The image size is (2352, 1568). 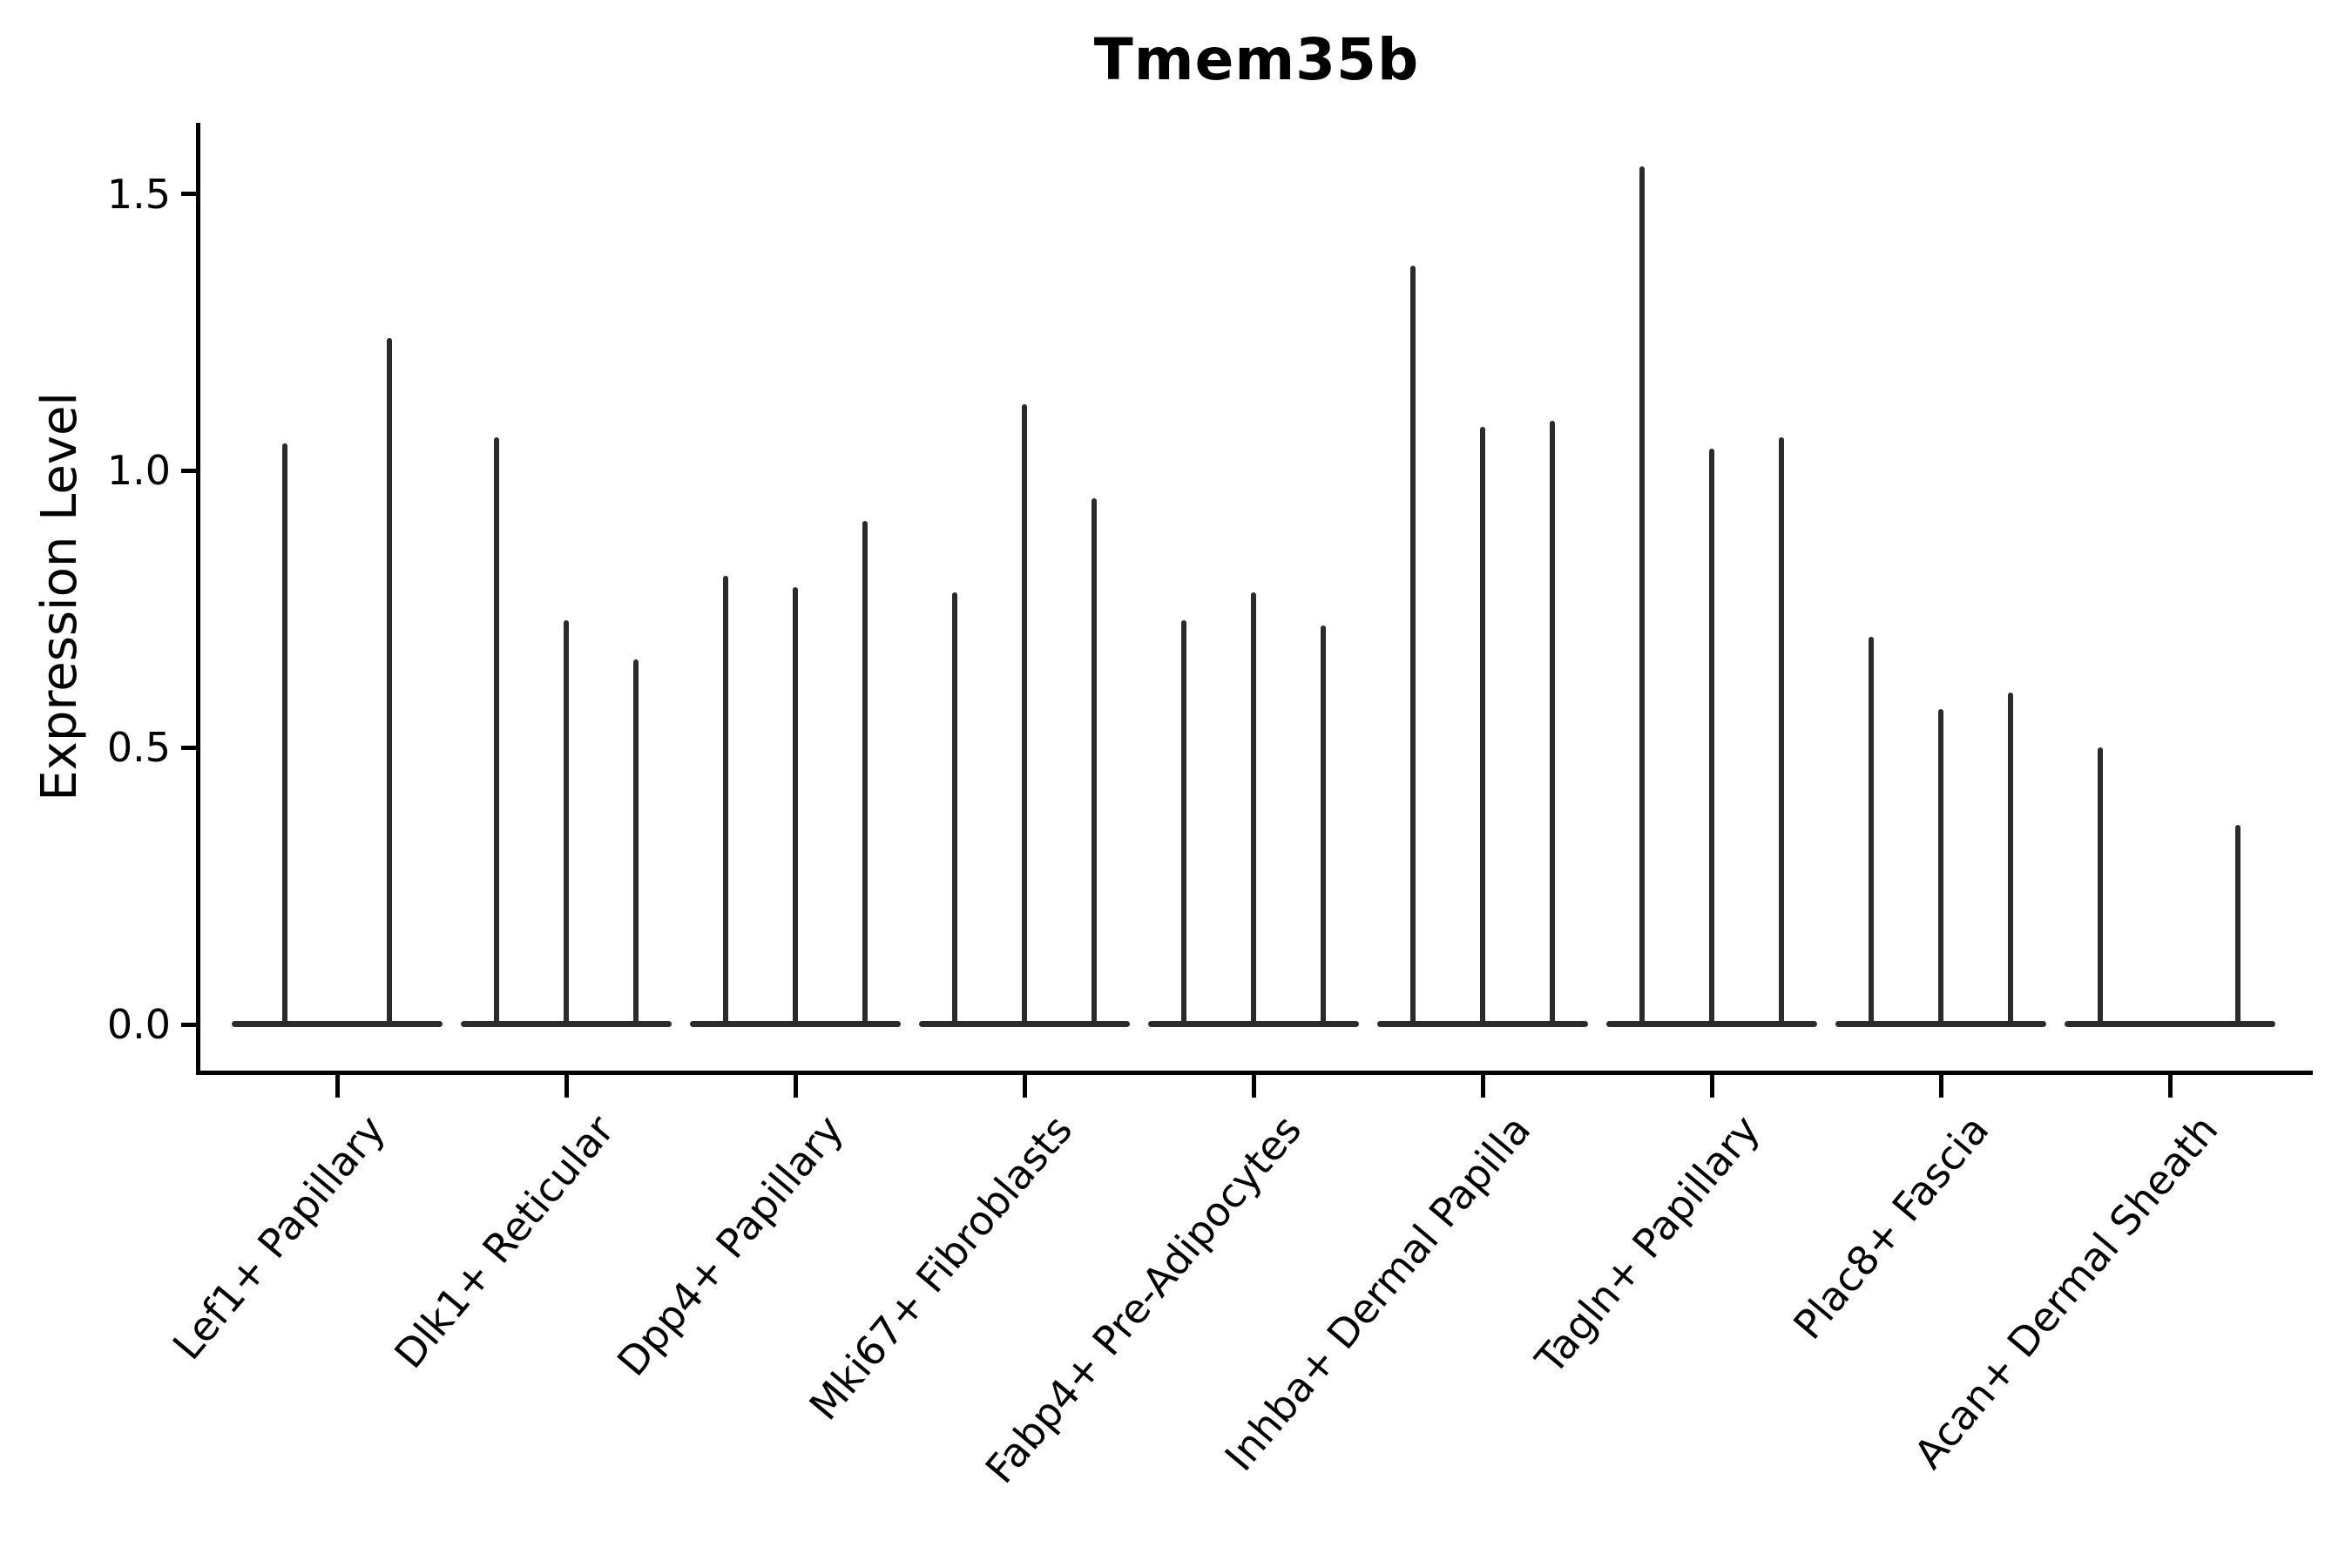 I want to click on x-axis-spine, so click(x=1254, y=1073).